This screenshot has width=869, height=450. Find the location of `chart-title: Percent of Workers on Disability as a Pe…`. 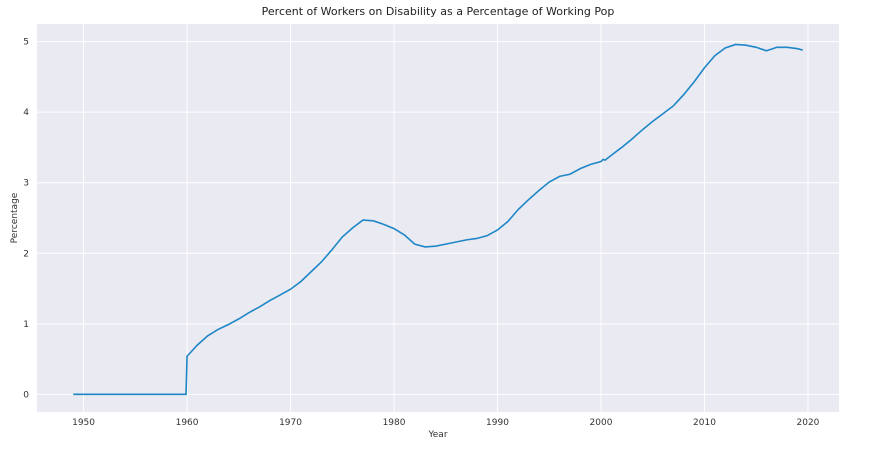

chart-title: Percent of Workers on Disability as a Pe… is located at coordinates (438, 11).